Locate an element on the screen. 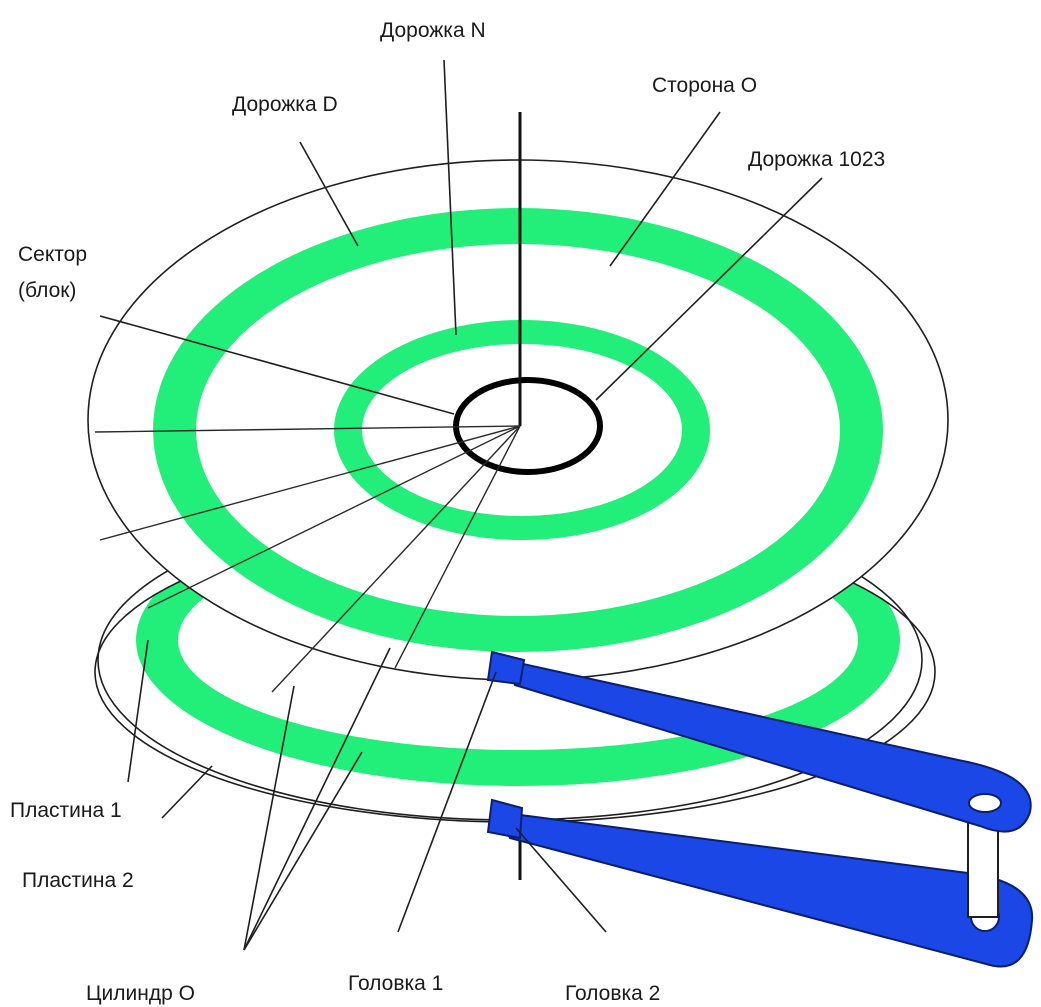 The height and width of the screenshot is (1007, 1041). label-side-0: Сторона О is located at coordinates (704, 85).